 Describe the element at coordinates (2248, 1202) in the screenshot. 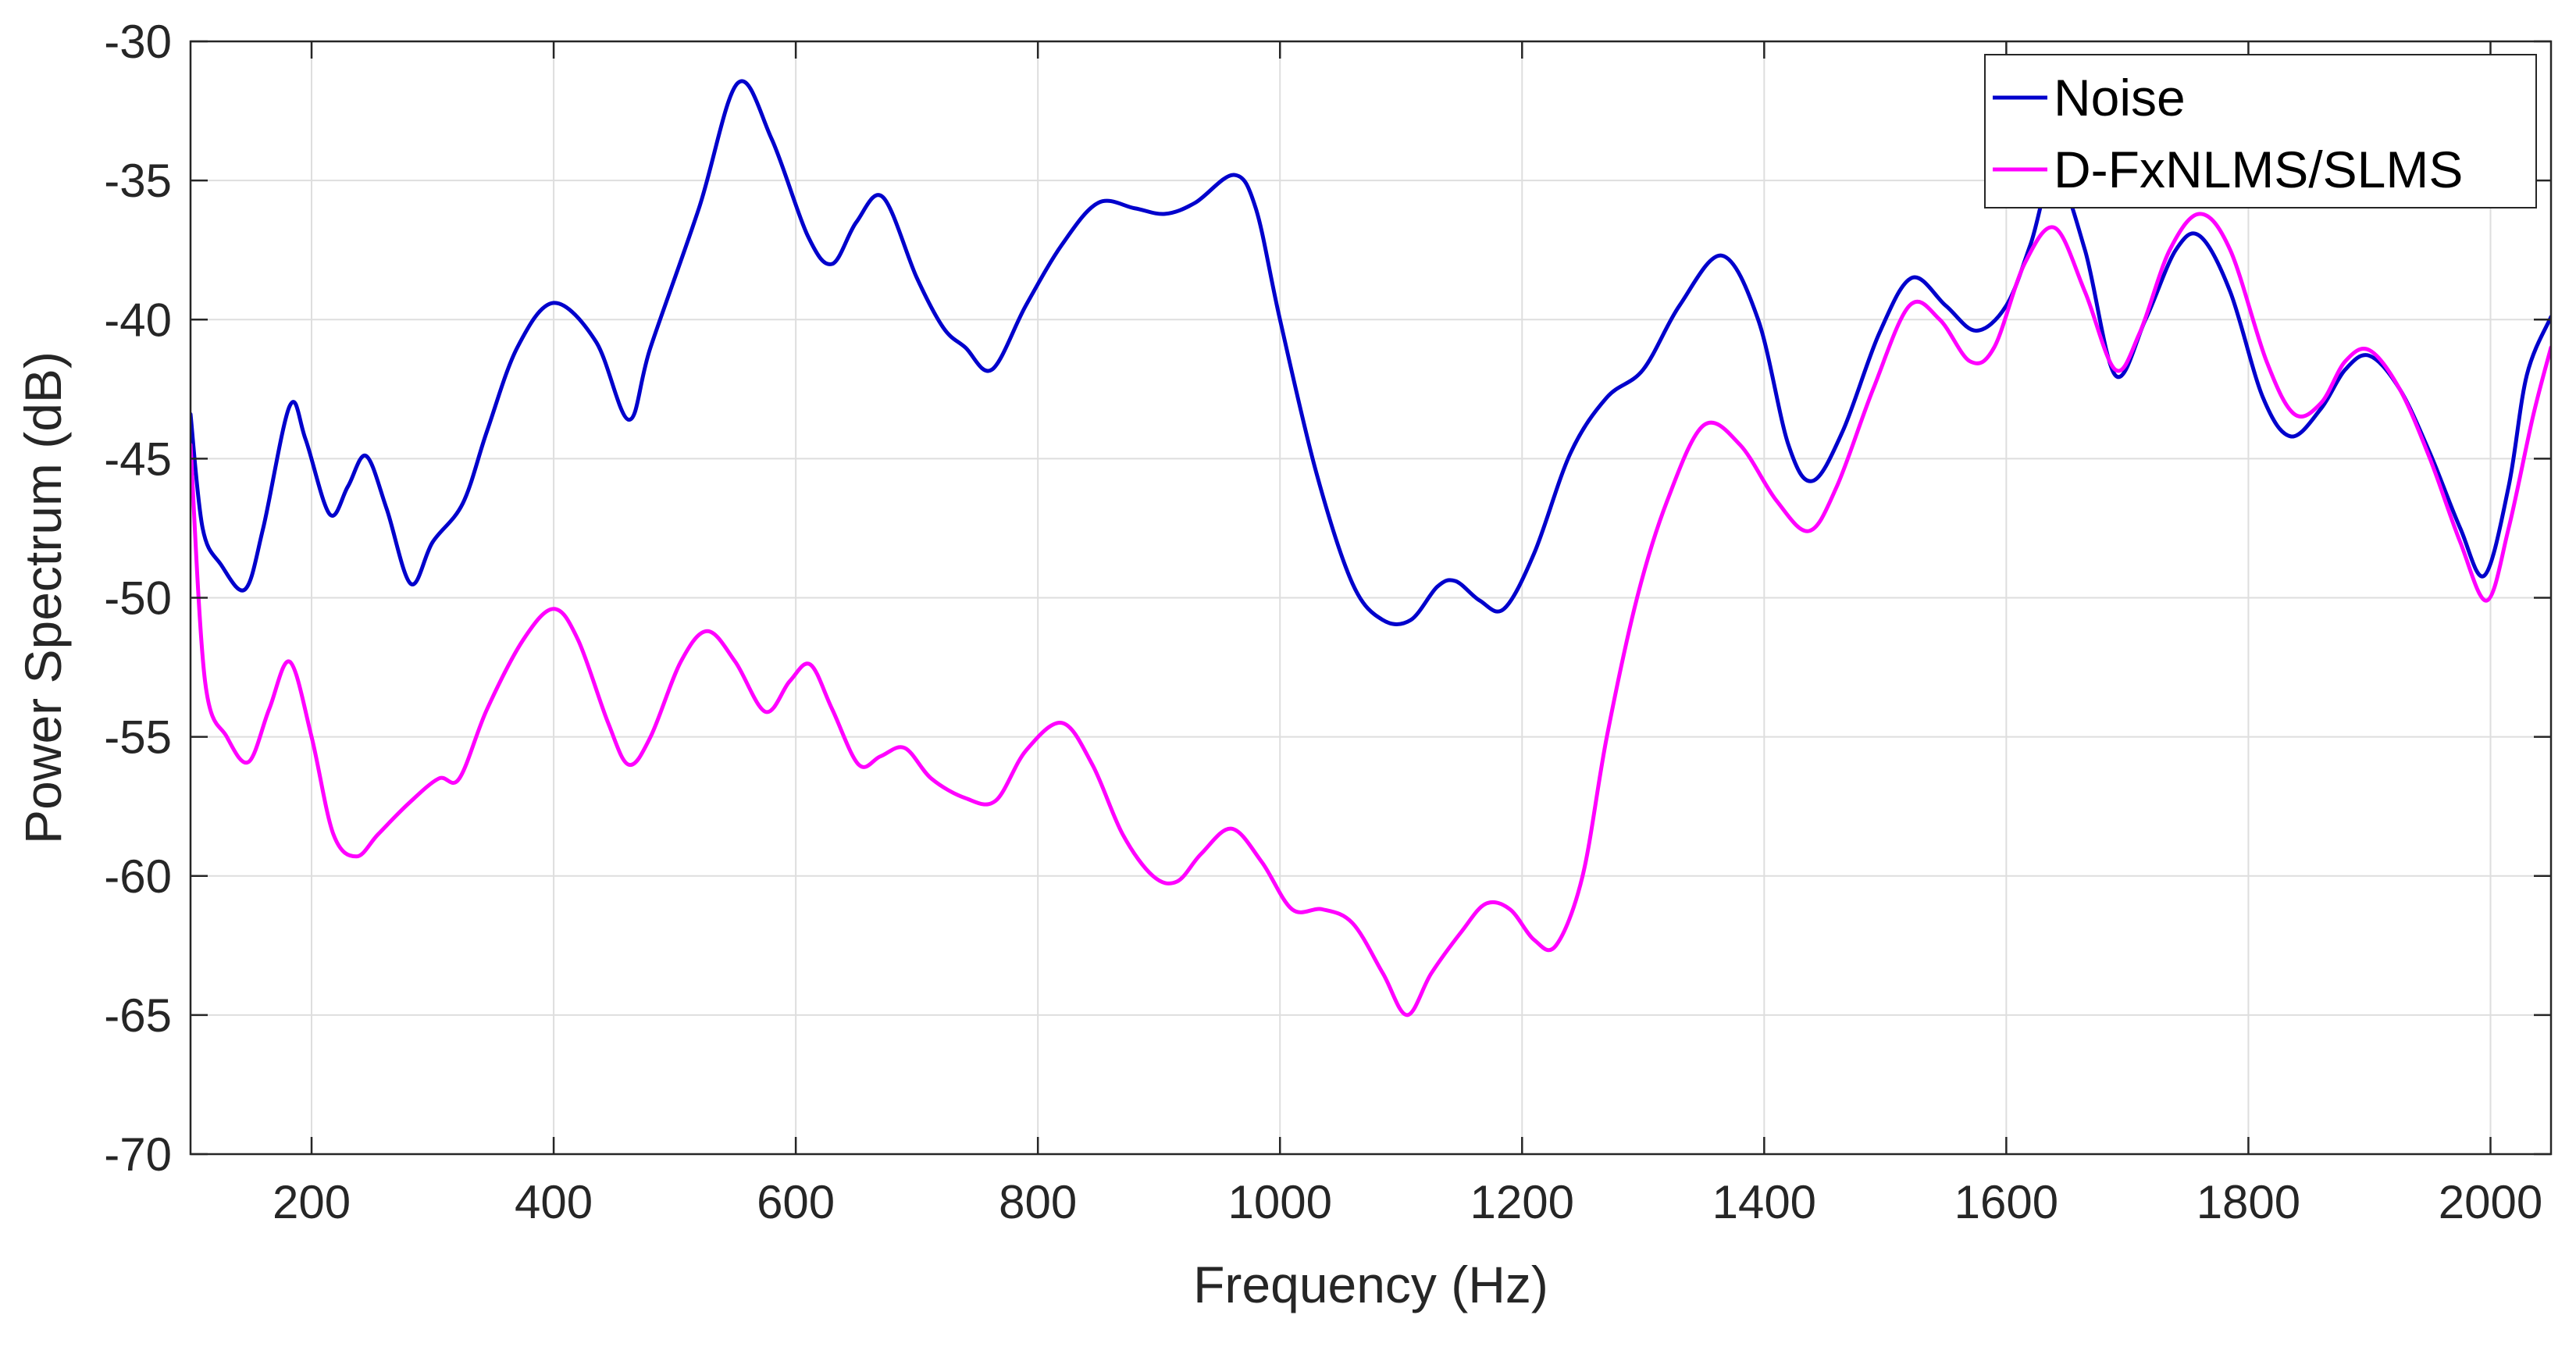

I see `x-tick-label: 1800` at that location.